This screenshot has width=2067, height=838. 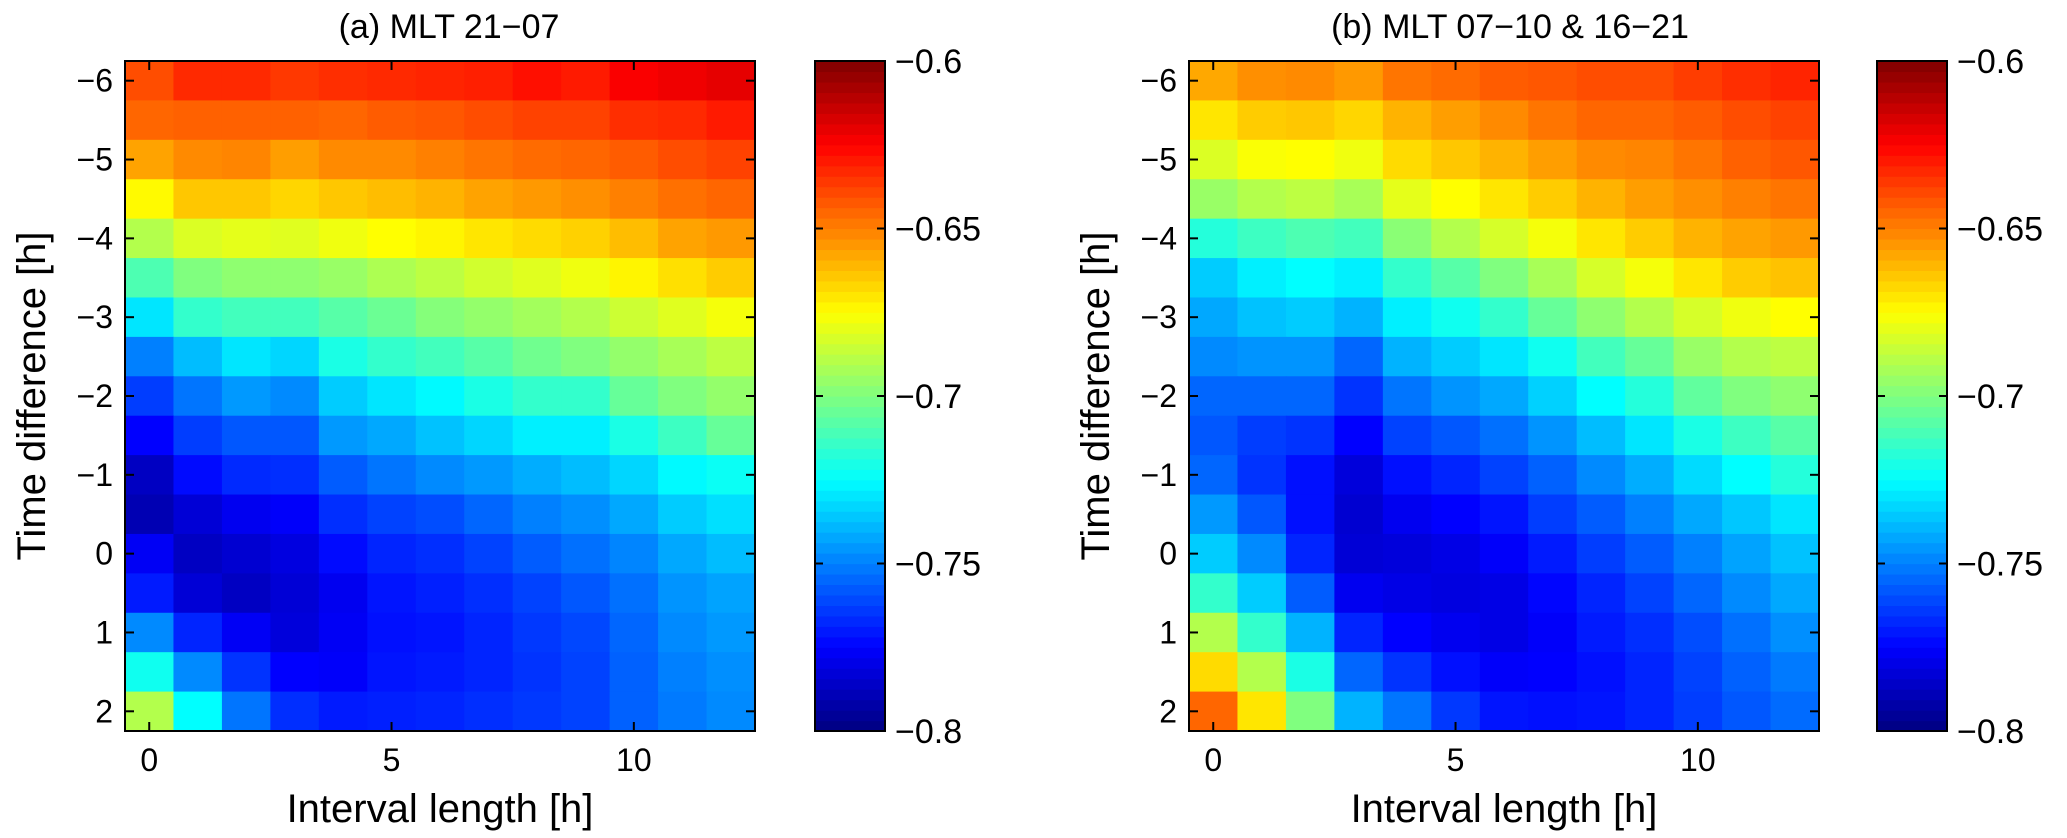 What do you see at coordinates (1747, 199) in the screenshot?
I see `heatmap-cell-r3-c11` at bounding box center [1747, 199].